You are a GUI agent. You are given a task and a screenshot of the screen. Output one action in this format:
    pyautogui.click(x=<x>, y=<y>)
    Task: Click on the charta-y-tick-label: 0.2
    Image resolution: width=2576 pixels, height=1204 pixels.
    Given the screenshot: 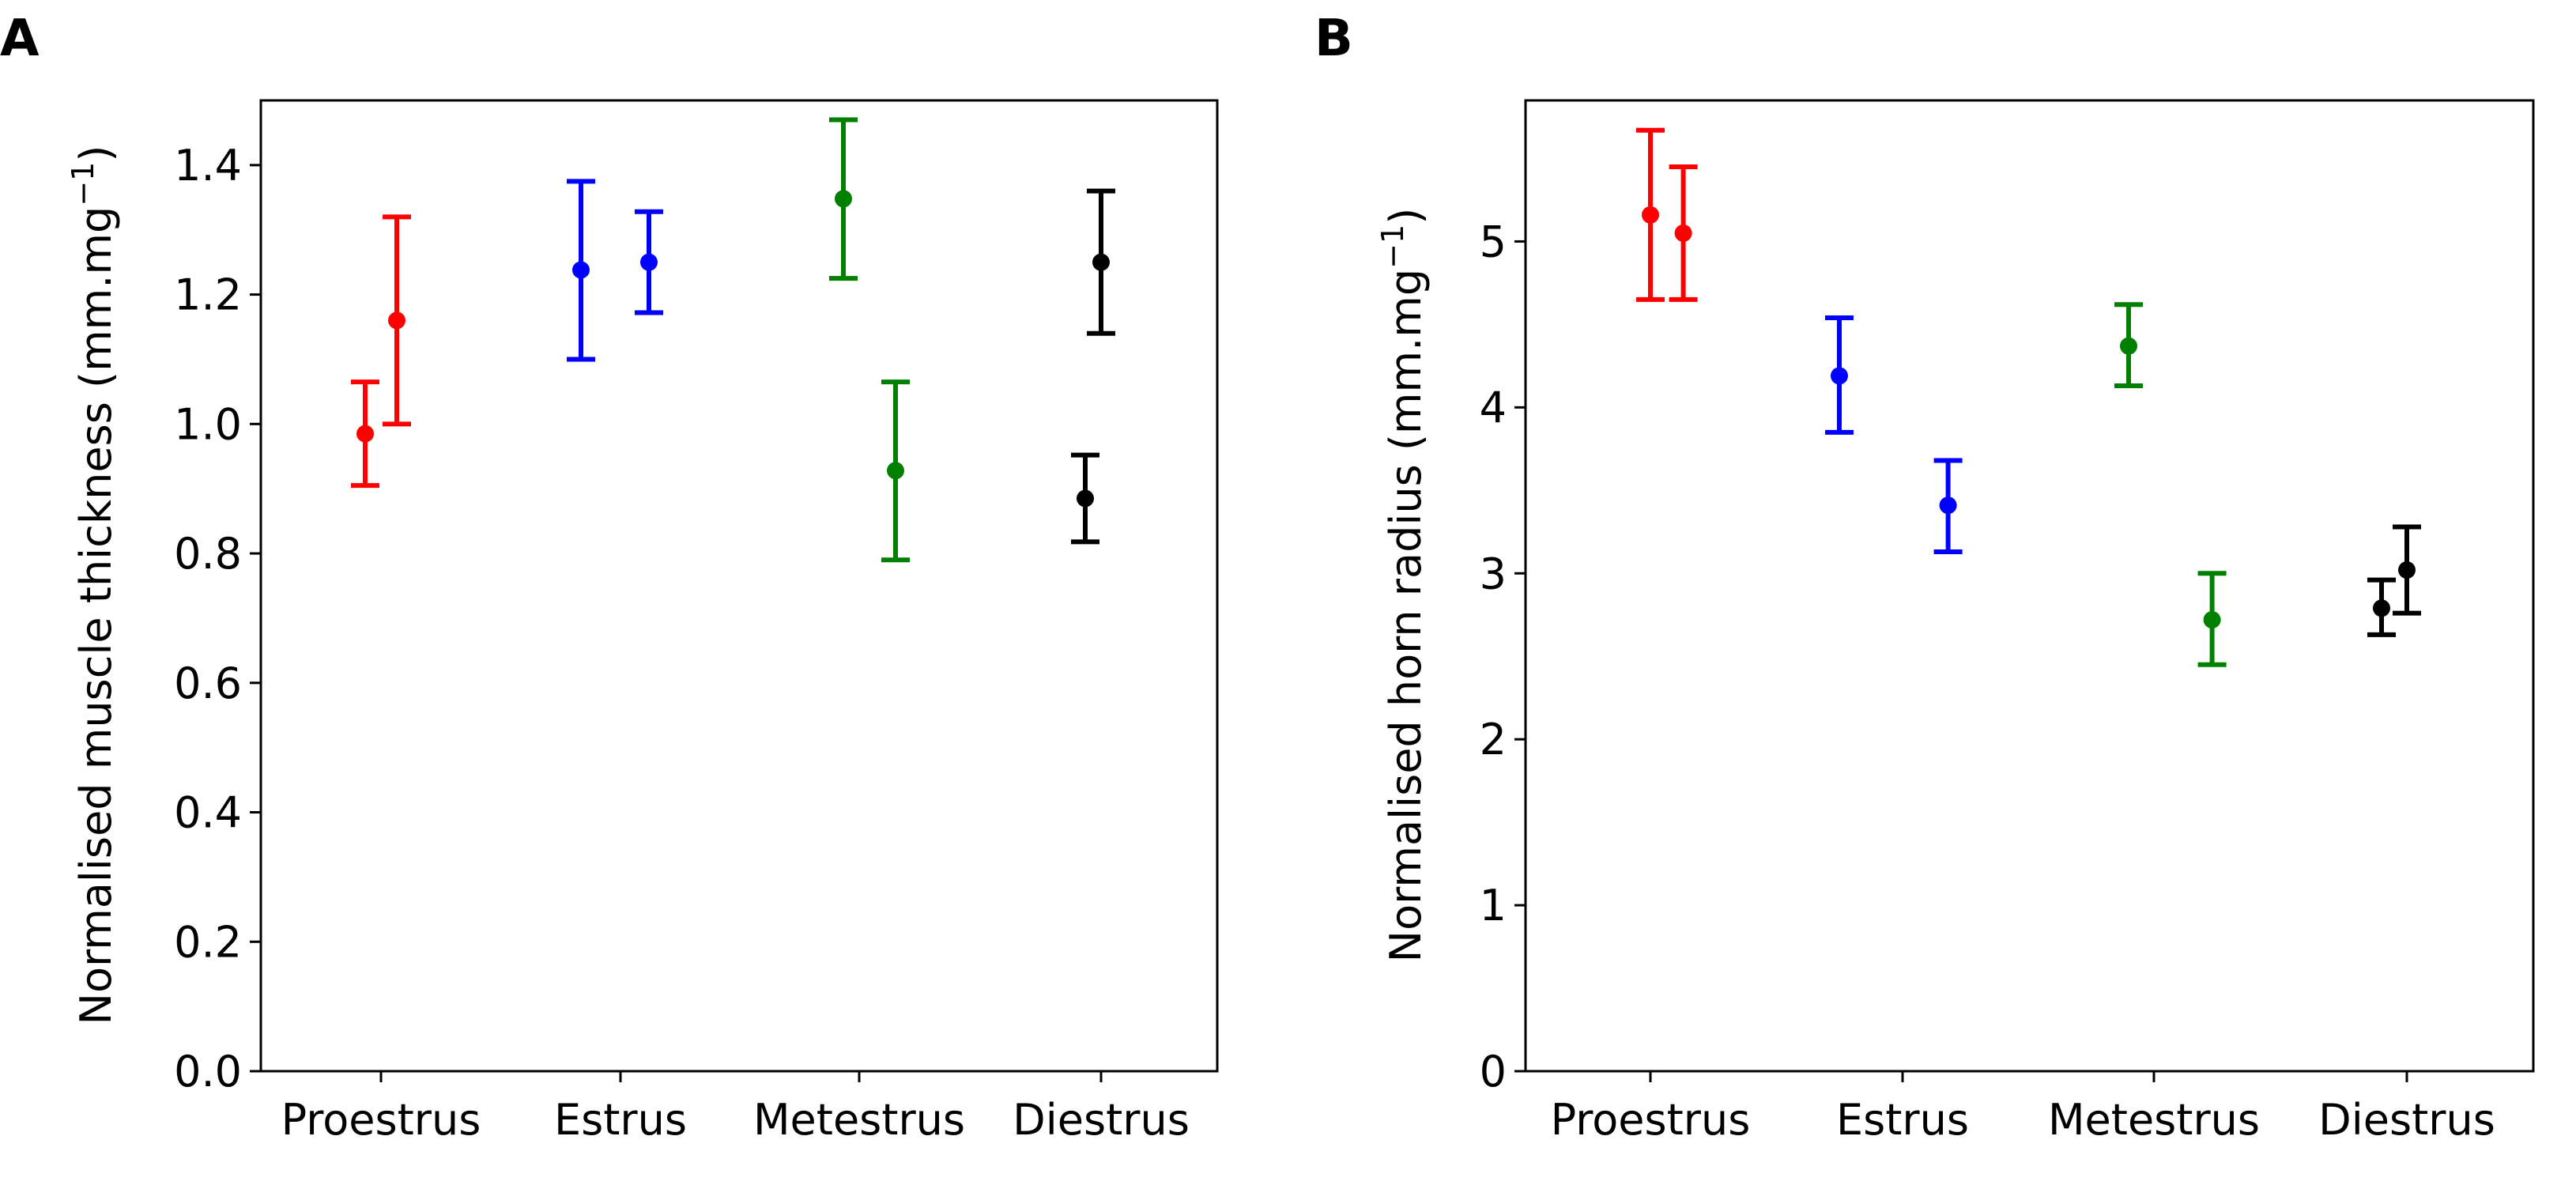 What is the action you would take?
    pyautogui.click(x=208, y=942)
    